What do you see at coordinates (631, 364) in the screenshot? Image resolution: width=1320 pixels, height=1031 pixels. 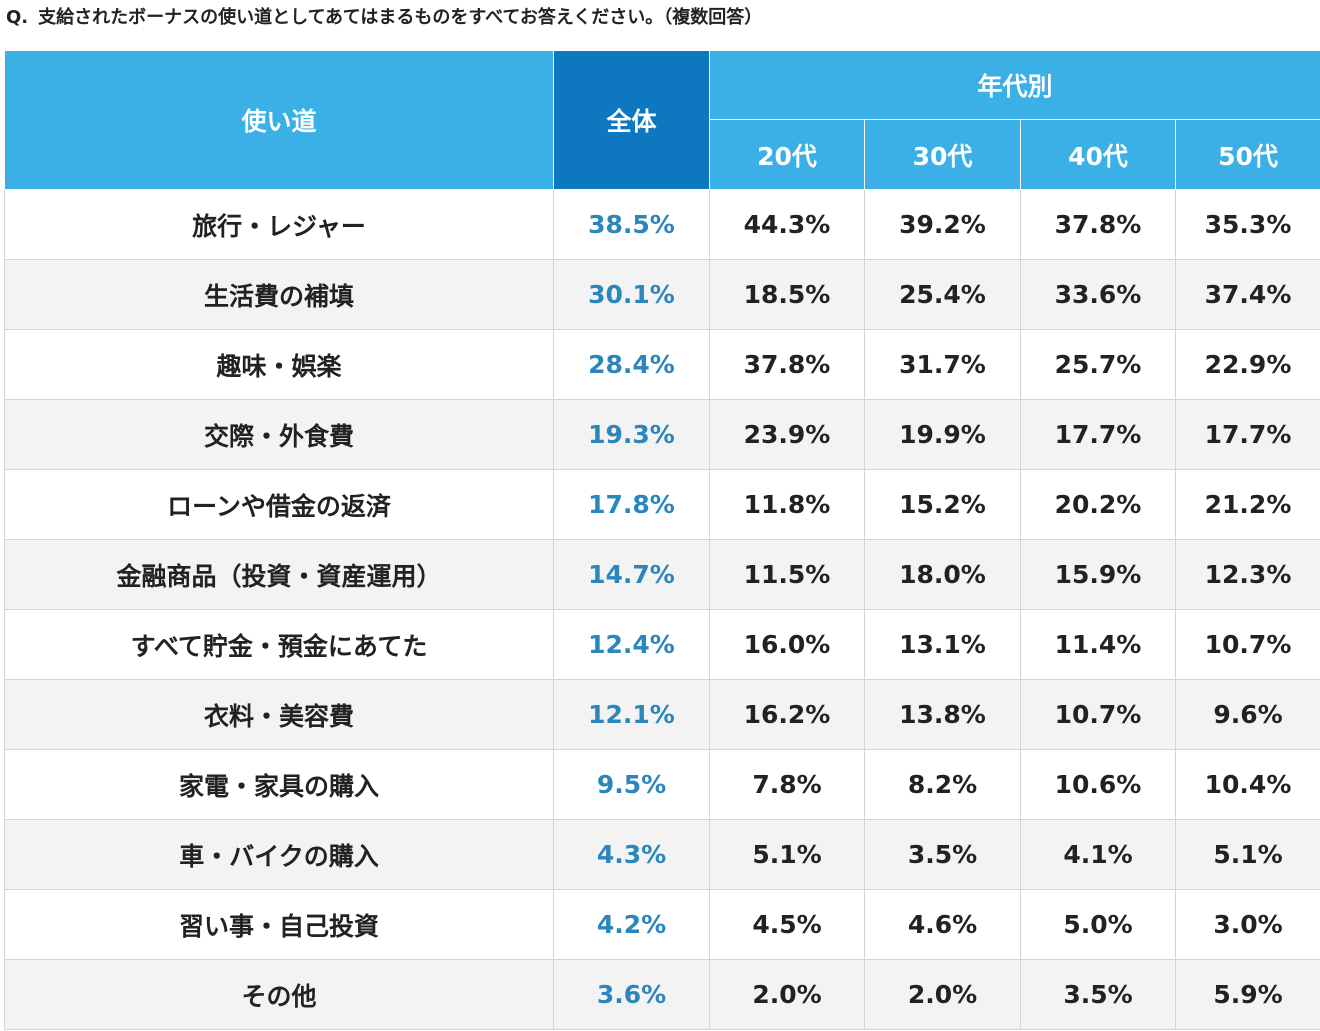 I see `row-total-value: 28.4%` at bounding box center [631, 364].